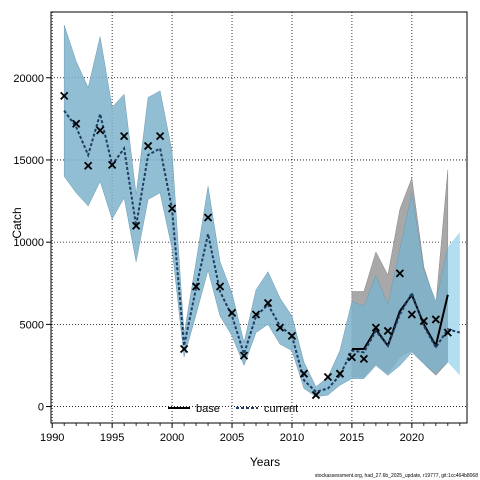  What do you see at coordinates (292, 438) in the screenshot?
I see `x-tick-label: 2010` at bounding box center [292, 438].